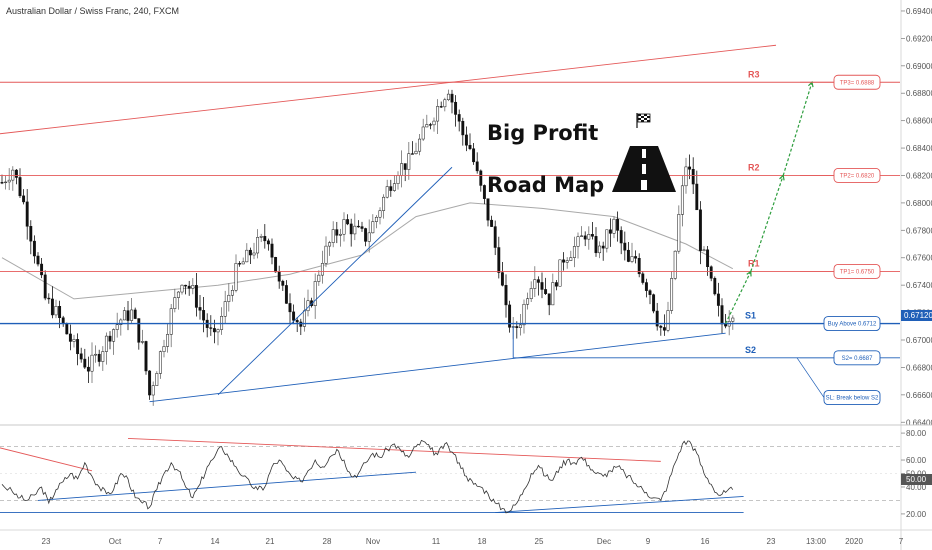 This screenshot has height=550, width=932. Describe the element at coordinates (750, 350) in the screenshot. I see `level-label-s2: S2` at that location.